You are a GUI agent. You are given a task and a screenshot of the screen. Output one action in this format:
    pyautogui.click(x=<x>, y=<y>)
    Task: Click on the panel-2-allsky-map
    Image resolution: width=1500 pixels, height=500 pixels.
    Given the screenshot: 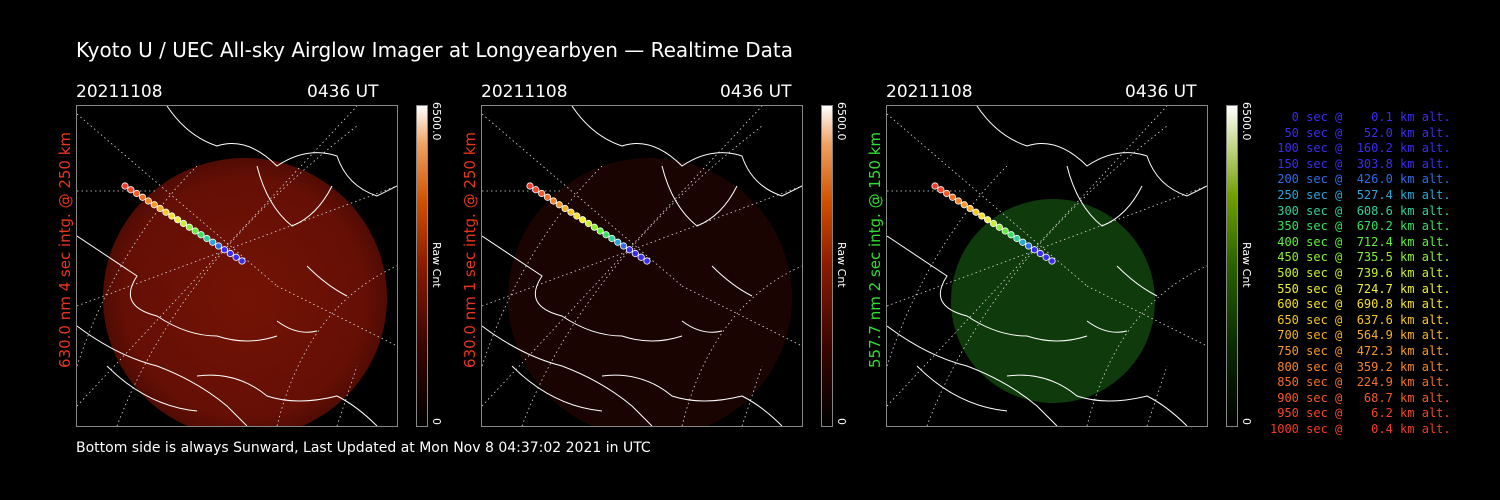 What is the action you would take?
    pyautogui.click(x=642, y=271)
    